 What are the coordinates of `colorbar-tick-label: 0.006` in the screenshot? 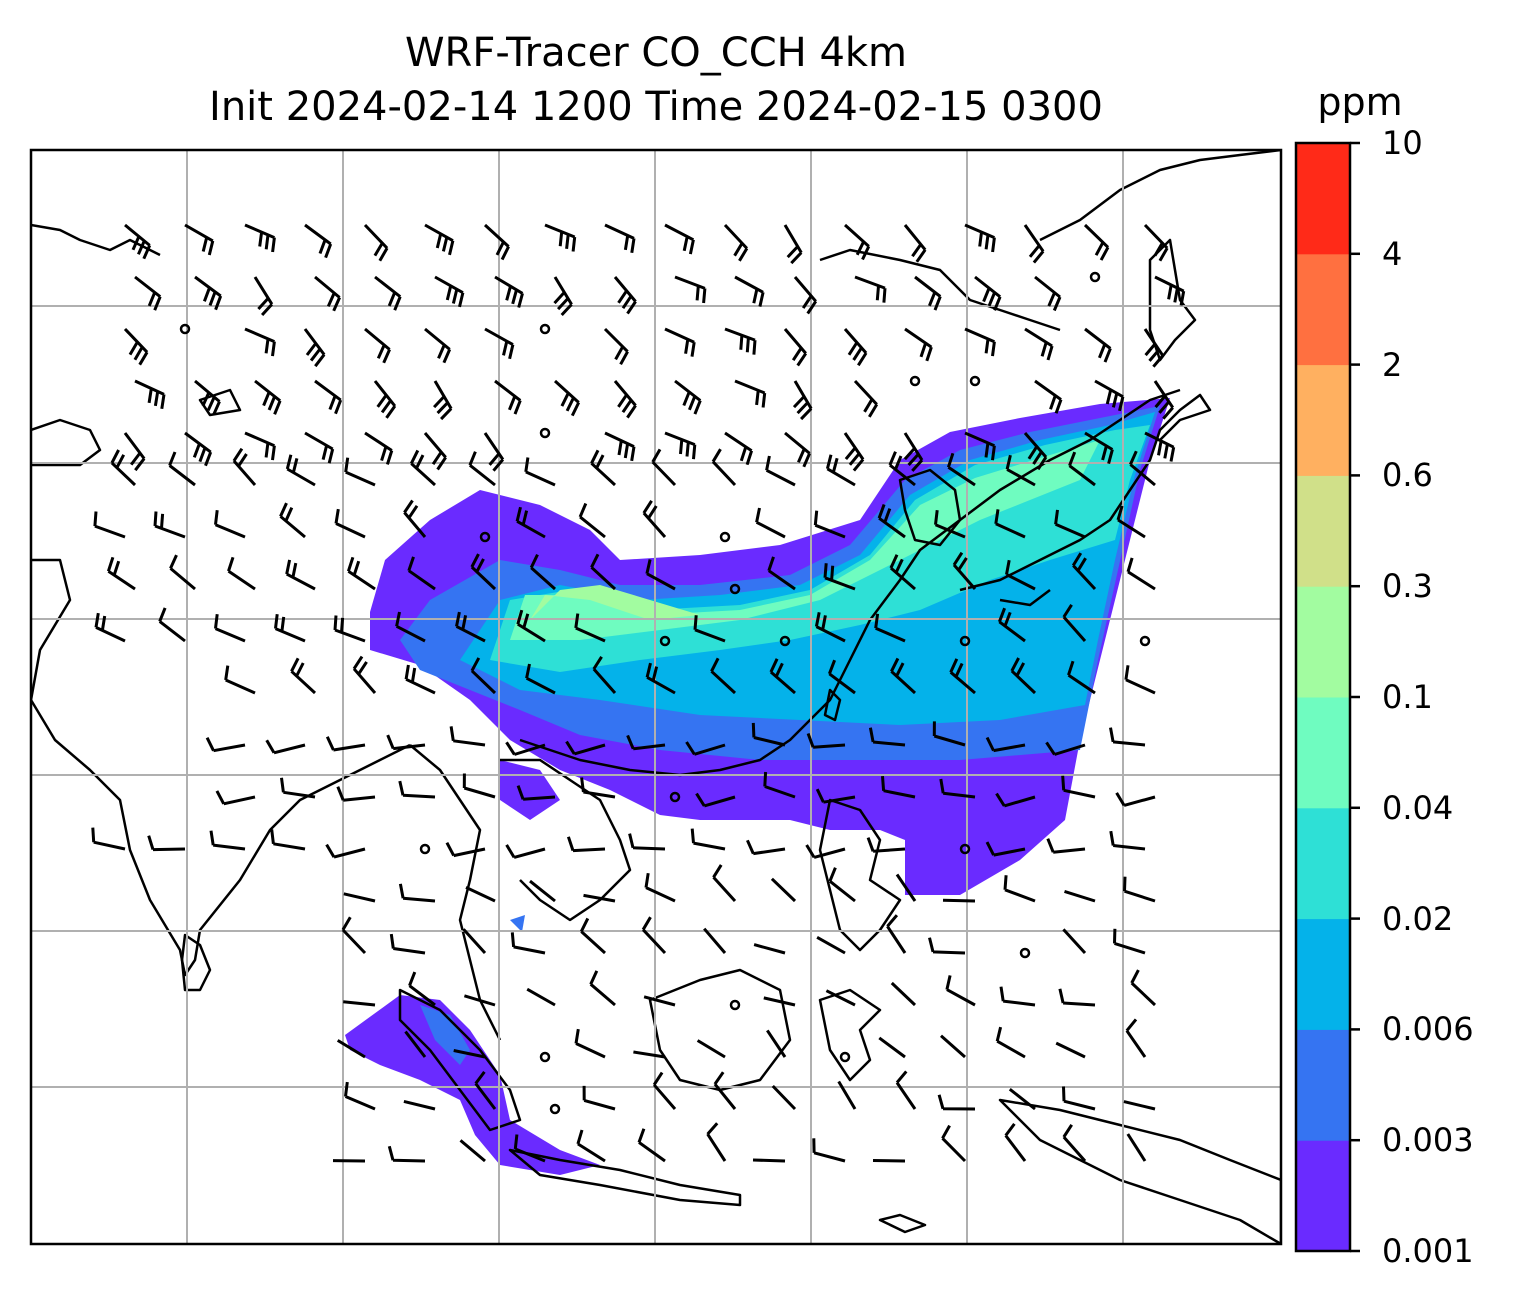 It's located at (1428, 1029).